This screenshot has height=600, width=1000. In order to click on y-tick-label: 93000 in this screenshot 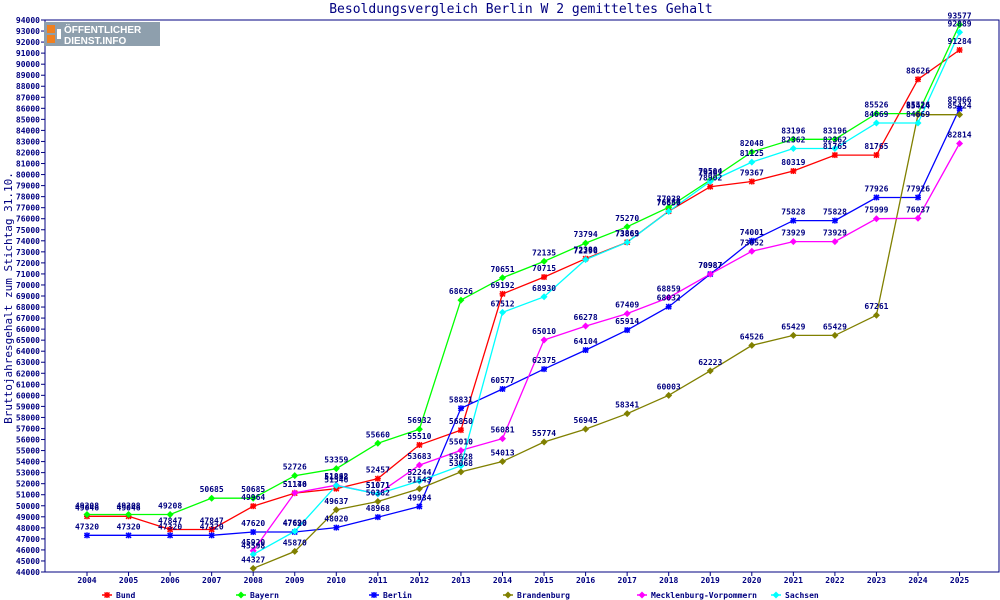, I will do `click(28, 31)`.